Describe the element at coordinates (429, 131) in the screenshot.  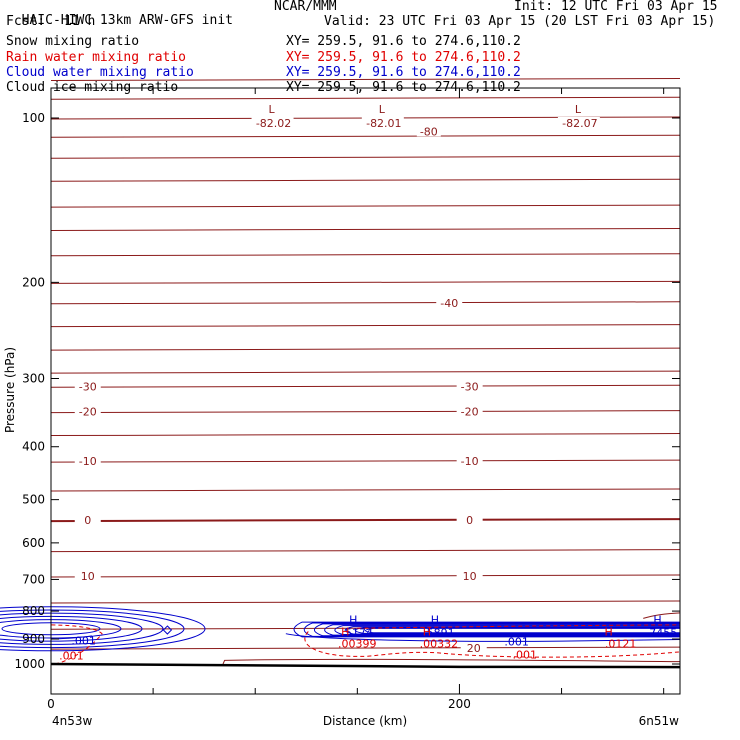
I see `isotherm-label: -80` at that location.